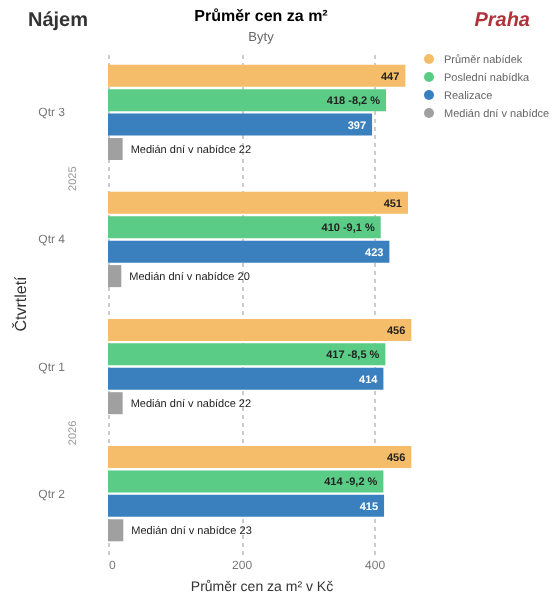 The width and height of the screenshot is (558, 600). I want to click on chart-title: Průměr cen za m², so click(261, 16).